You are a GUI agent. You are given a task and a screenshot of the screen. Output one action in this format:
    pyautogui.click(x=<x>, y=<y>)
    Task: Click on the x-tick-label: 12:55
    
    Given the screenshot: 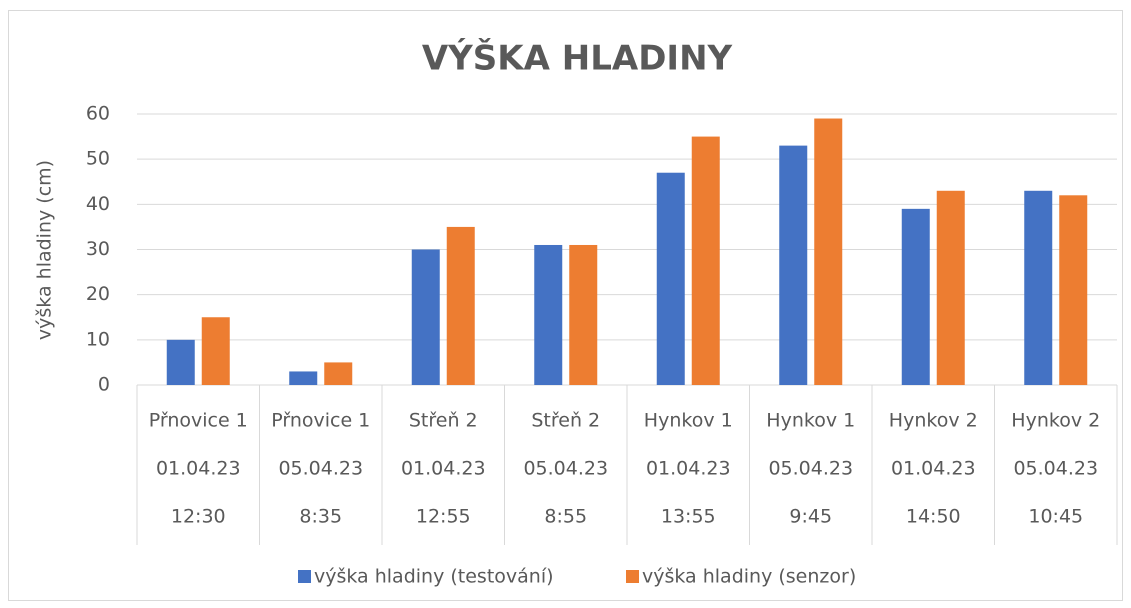 What is the action you would take?
    pyautogui.click(x=443, y=517)
    